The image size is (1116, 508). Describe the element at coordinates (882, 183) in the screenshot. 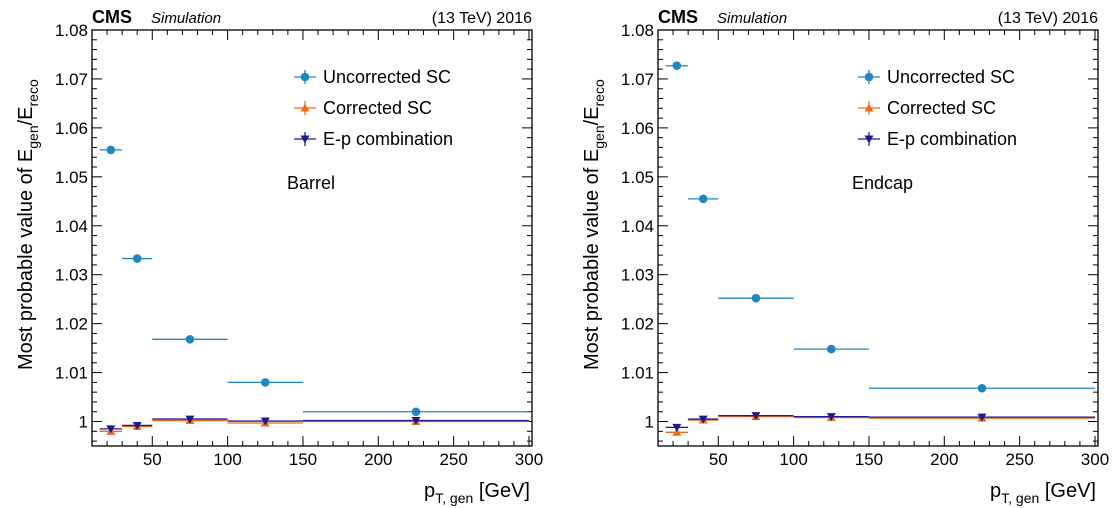

I see `region-label: Endcap` at that location.